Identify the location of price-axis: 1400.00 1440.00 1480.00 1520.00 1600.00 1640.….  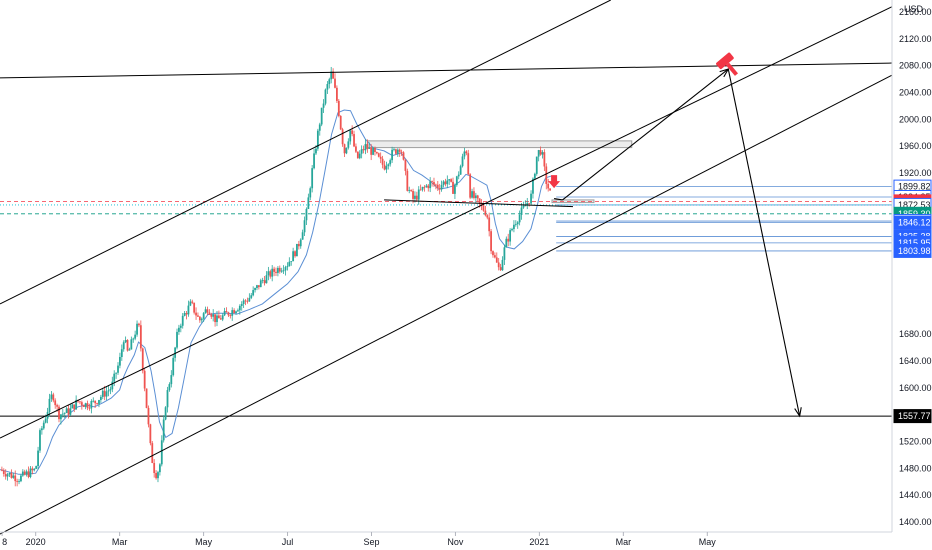
(915, 267).